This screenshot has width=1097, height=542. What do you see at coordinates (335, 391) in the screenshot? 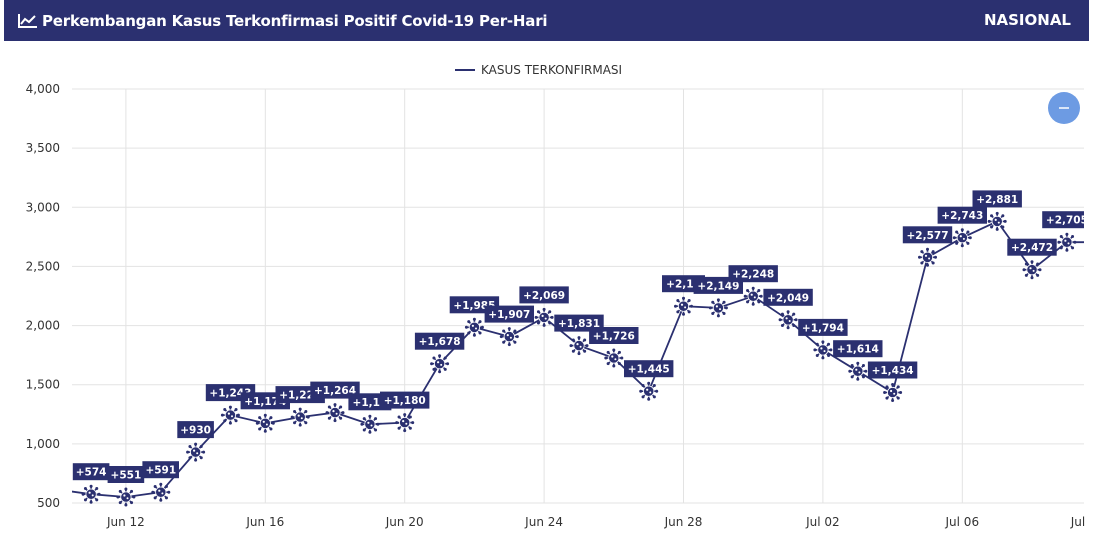
I see `data-label: +1,264` at bounding box center [335, 391].